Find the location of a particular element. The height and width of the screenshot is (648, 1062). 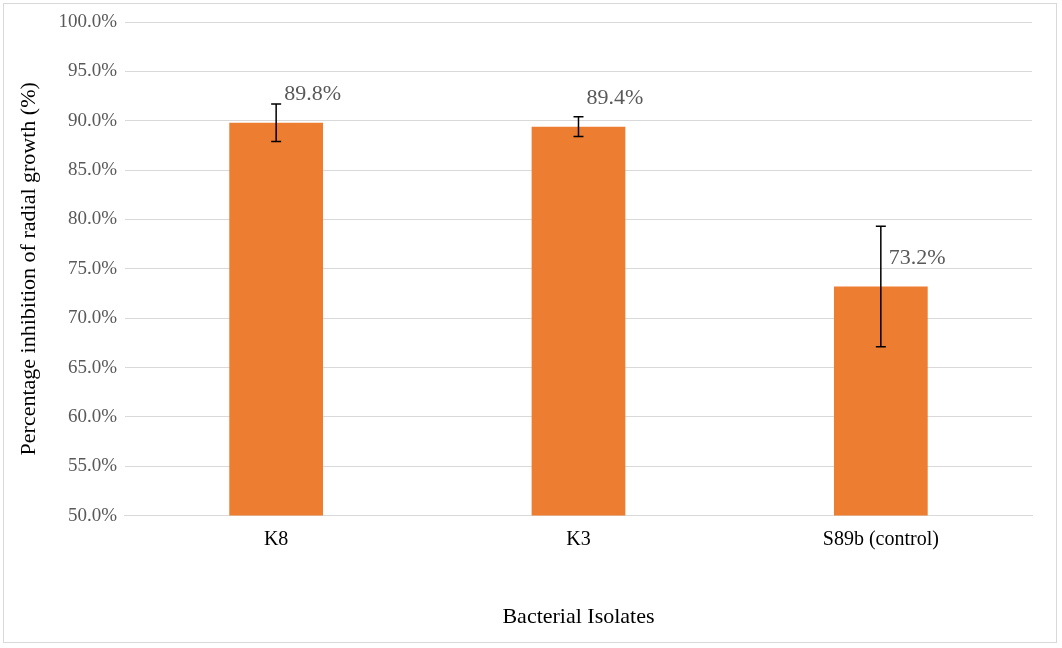

y-tick-label: 100.0% is located at coordinates (88, 20).